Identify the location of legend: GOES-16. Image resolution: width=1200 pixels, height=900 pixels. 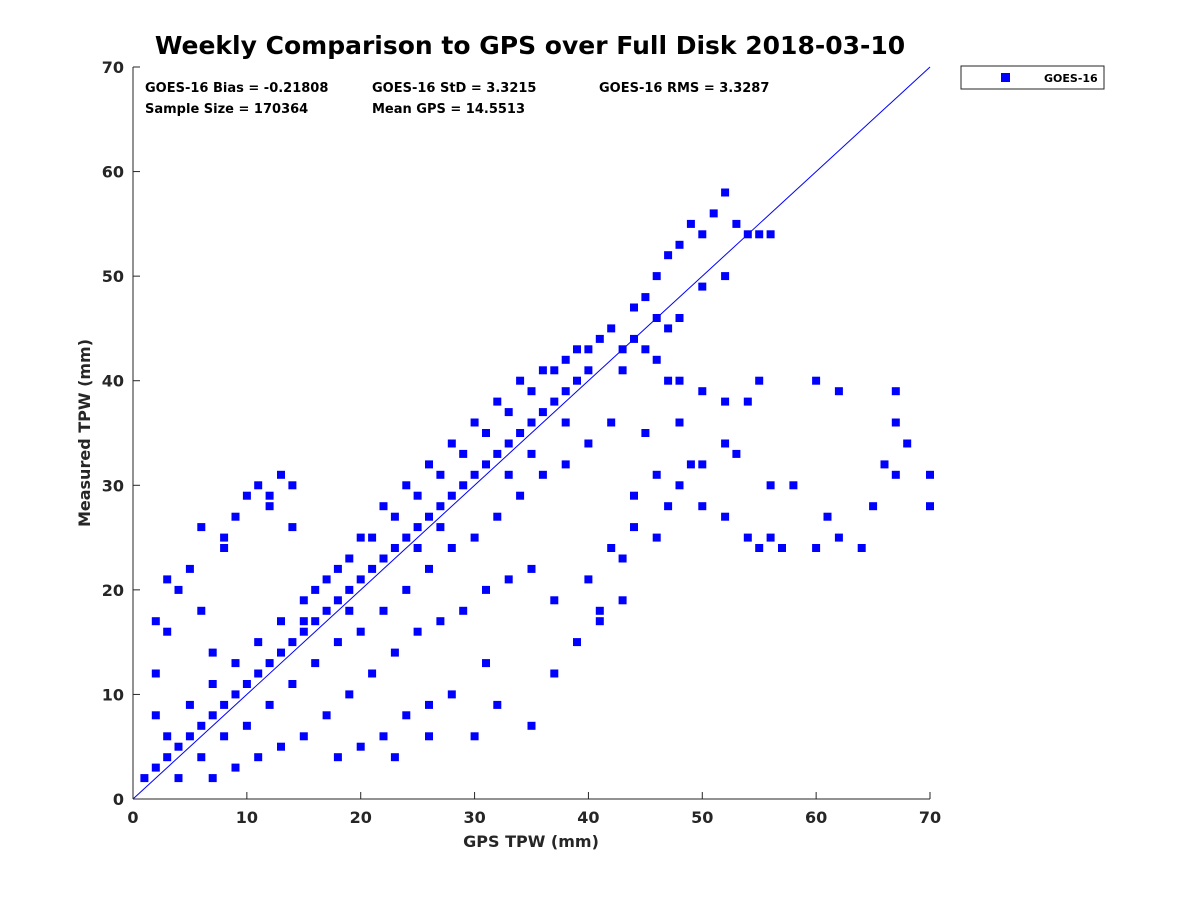
(1032, 77).